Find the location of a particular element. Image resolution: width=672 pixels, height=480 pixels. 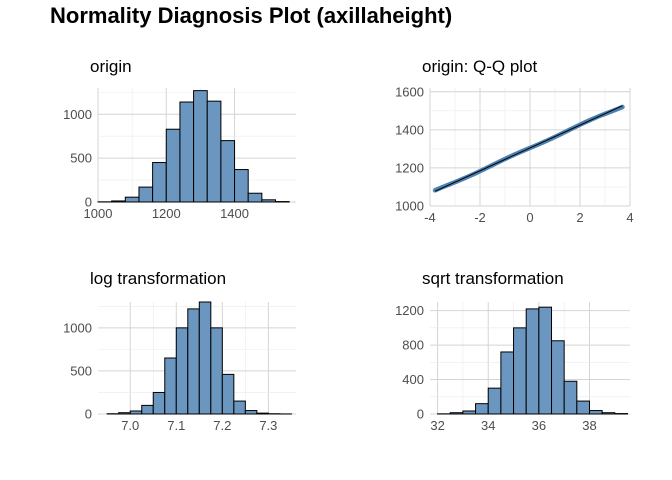

x-tick-label: 7.1 is located at coordinates (176, 425).